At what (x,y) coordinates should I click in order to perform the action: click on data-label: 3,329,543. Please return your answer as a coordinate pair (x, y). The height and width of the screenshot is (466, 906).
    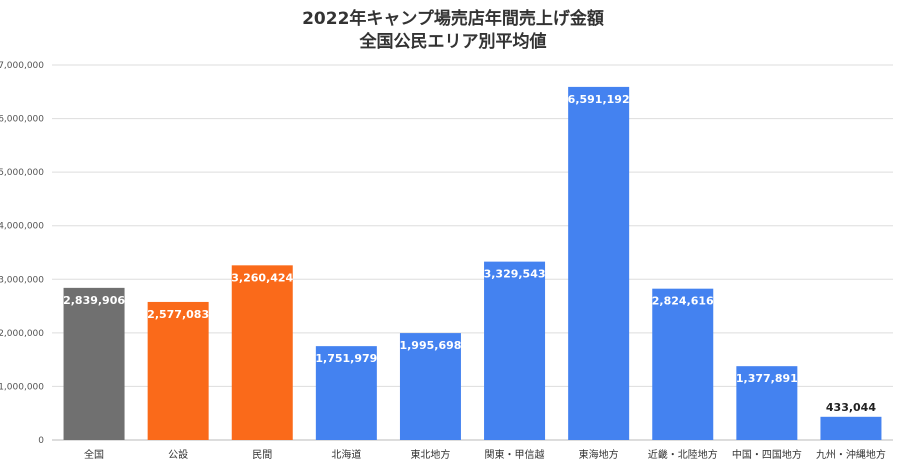
    Looking at the image, I should click on (515, 274).